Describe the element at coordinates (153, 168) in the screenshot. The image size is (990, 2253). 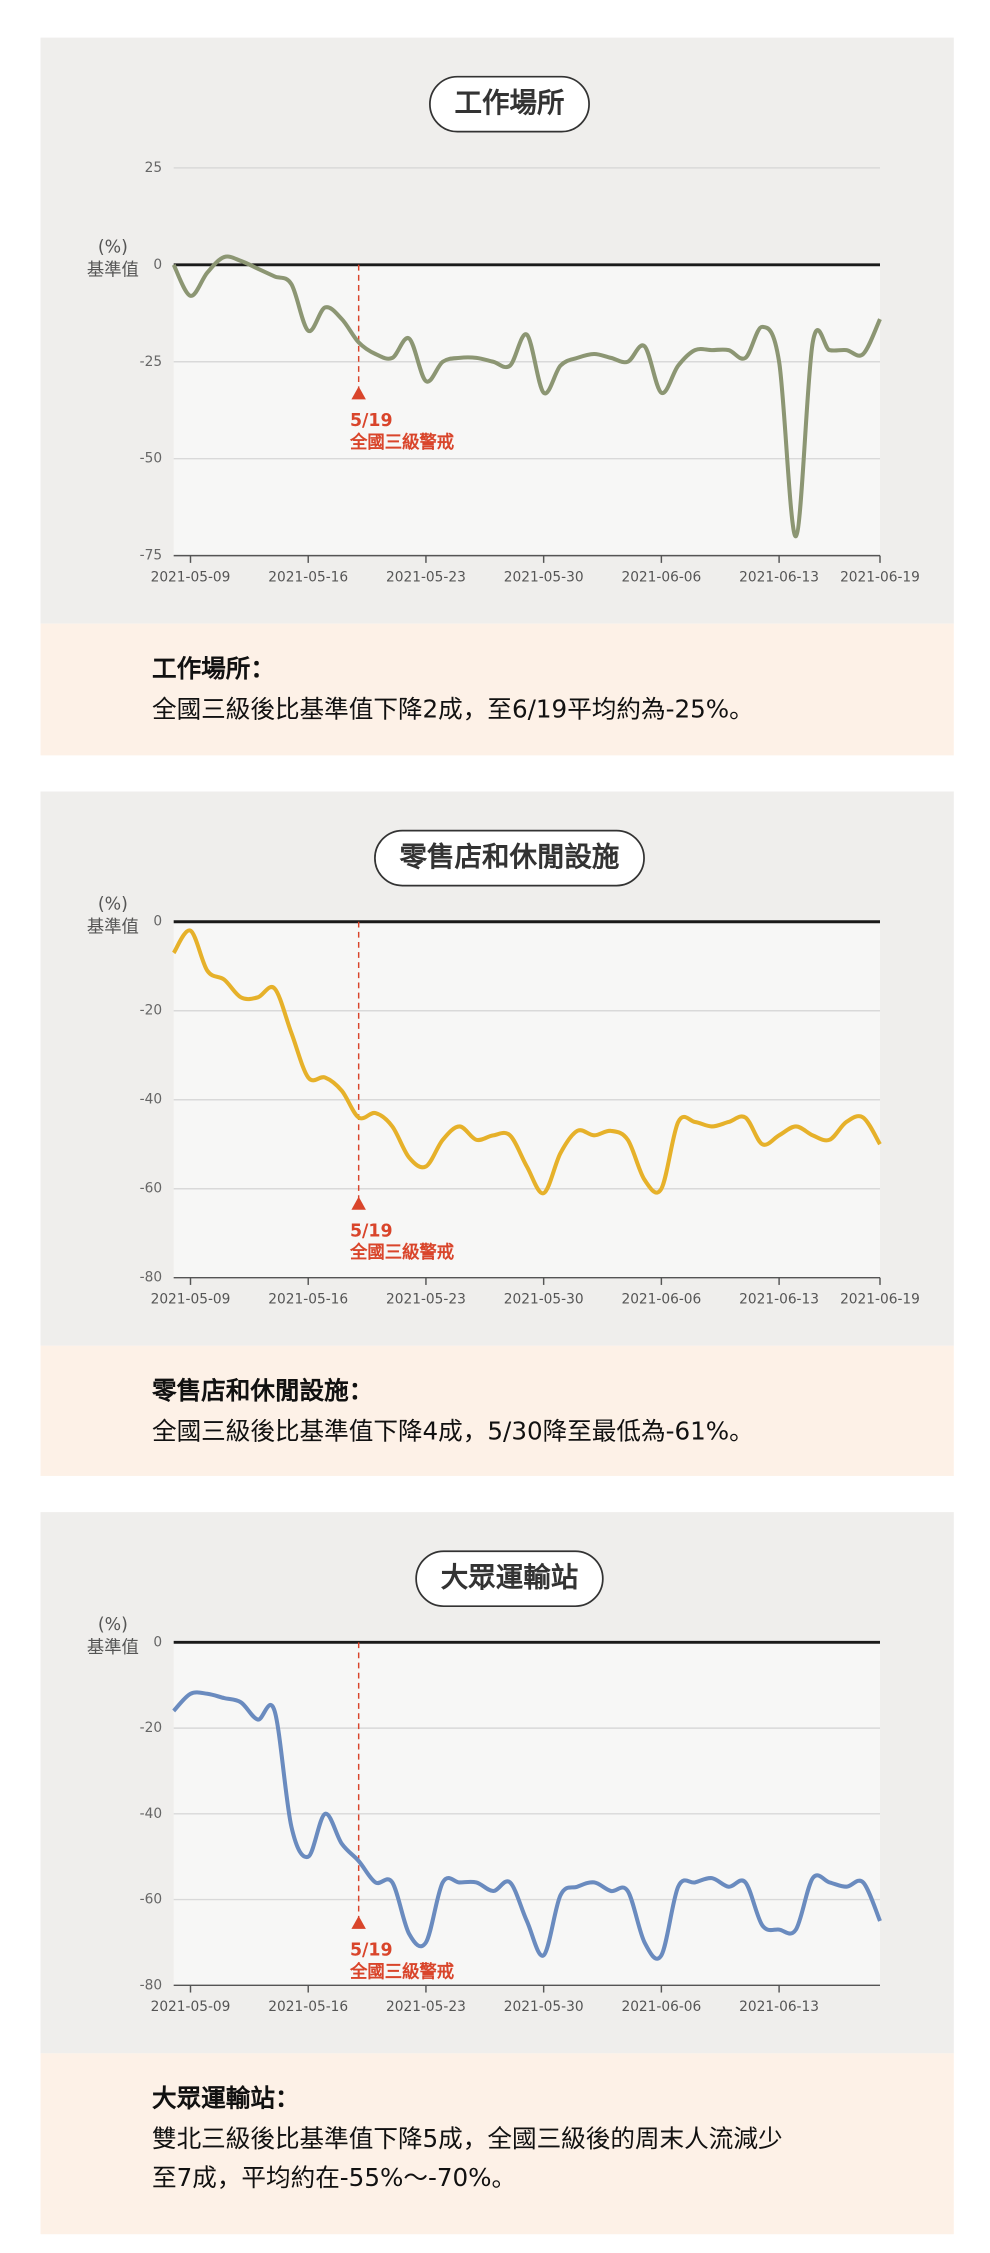
I see `y-tick-label: 25` at that location.